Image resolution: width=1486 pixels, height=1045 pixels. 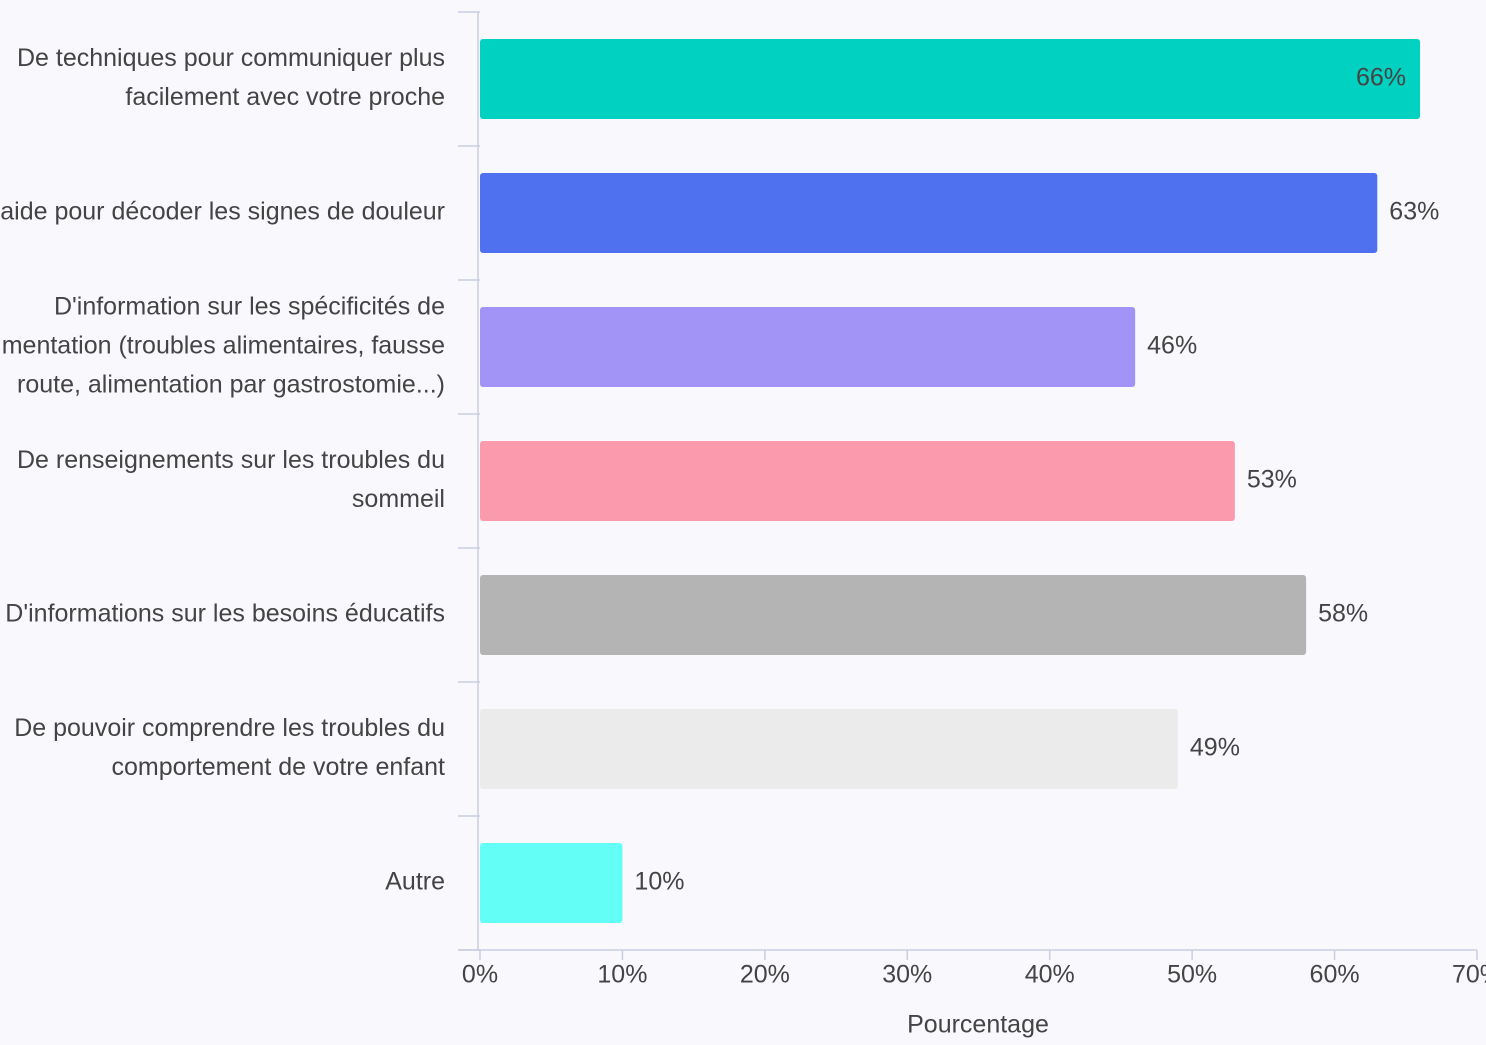 What do you see at coordinates (659, 882) in the screenshot?
I see `value-label: 10%` at bounding box center [659, 882].